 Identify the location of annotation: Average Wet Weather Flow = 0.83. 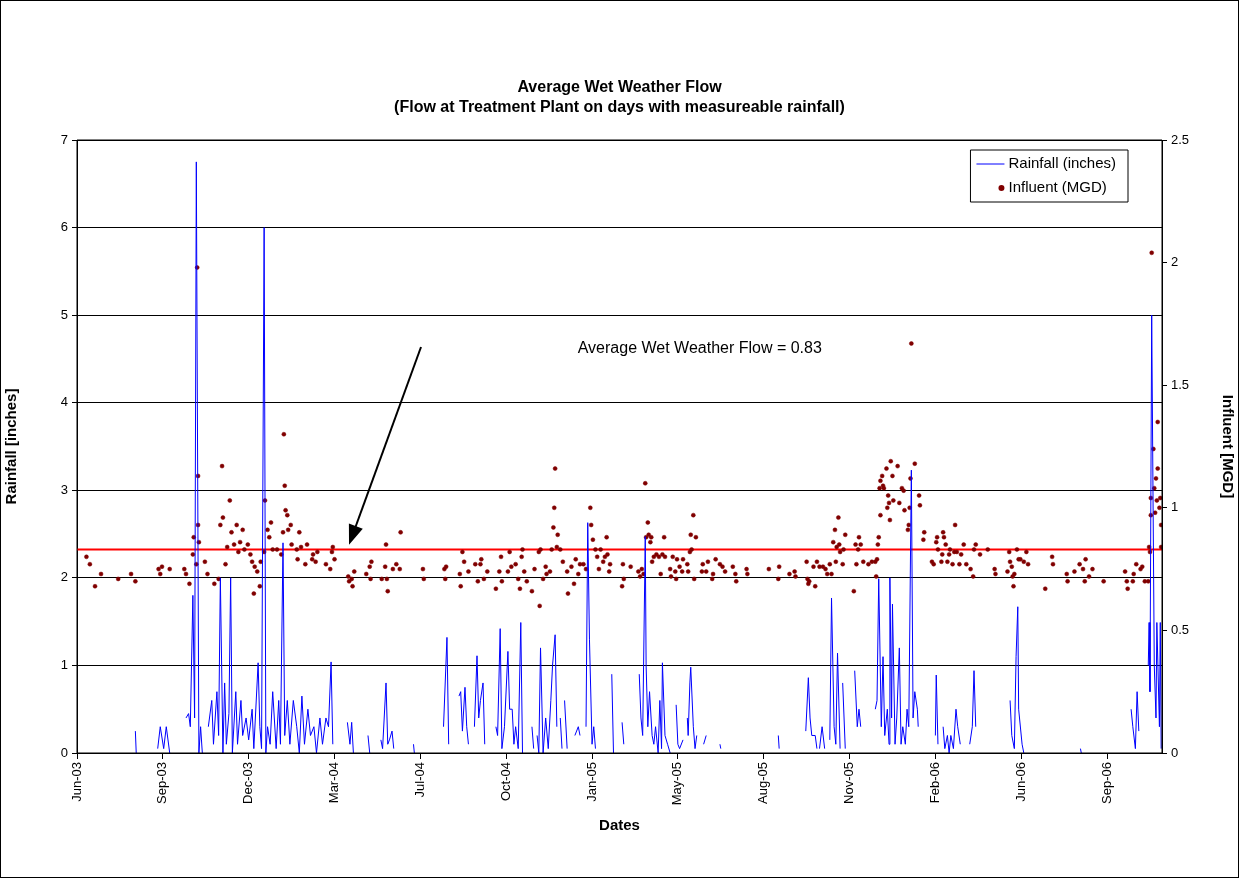
(699, 347).